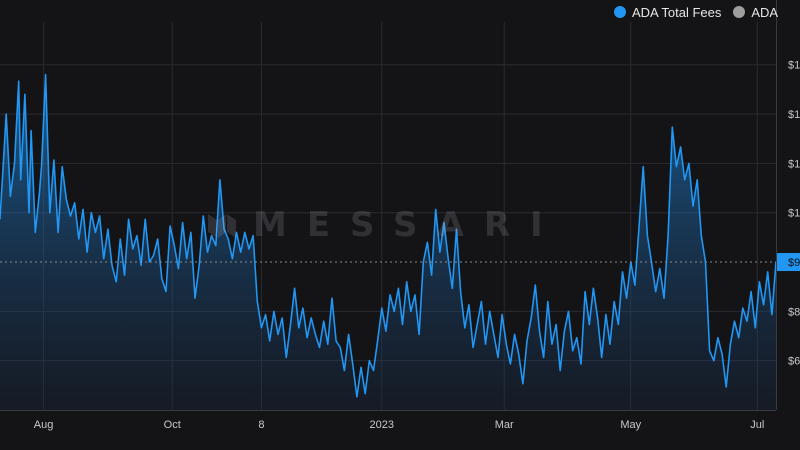 This screenshot has height=450, width=800. Describe the element at coordinates (261, 425) in the screenshot. I see `x-tick-label: 8` at that location.